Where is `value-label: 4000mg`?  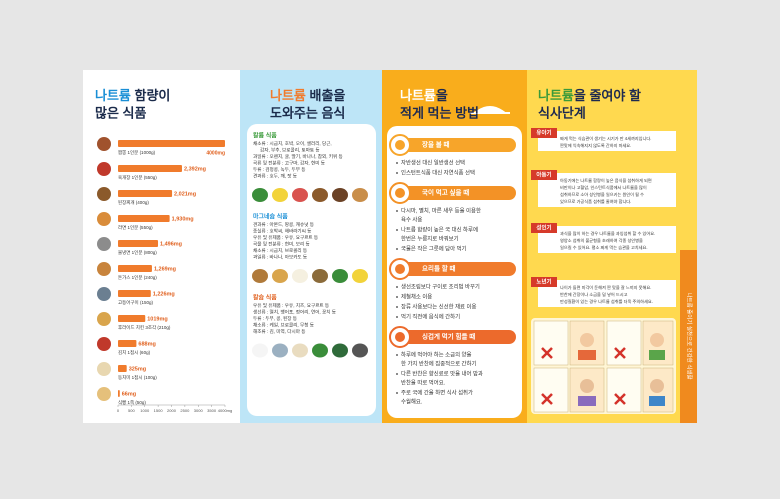
value-label: 4000mg is located at coordinates (215, 153).